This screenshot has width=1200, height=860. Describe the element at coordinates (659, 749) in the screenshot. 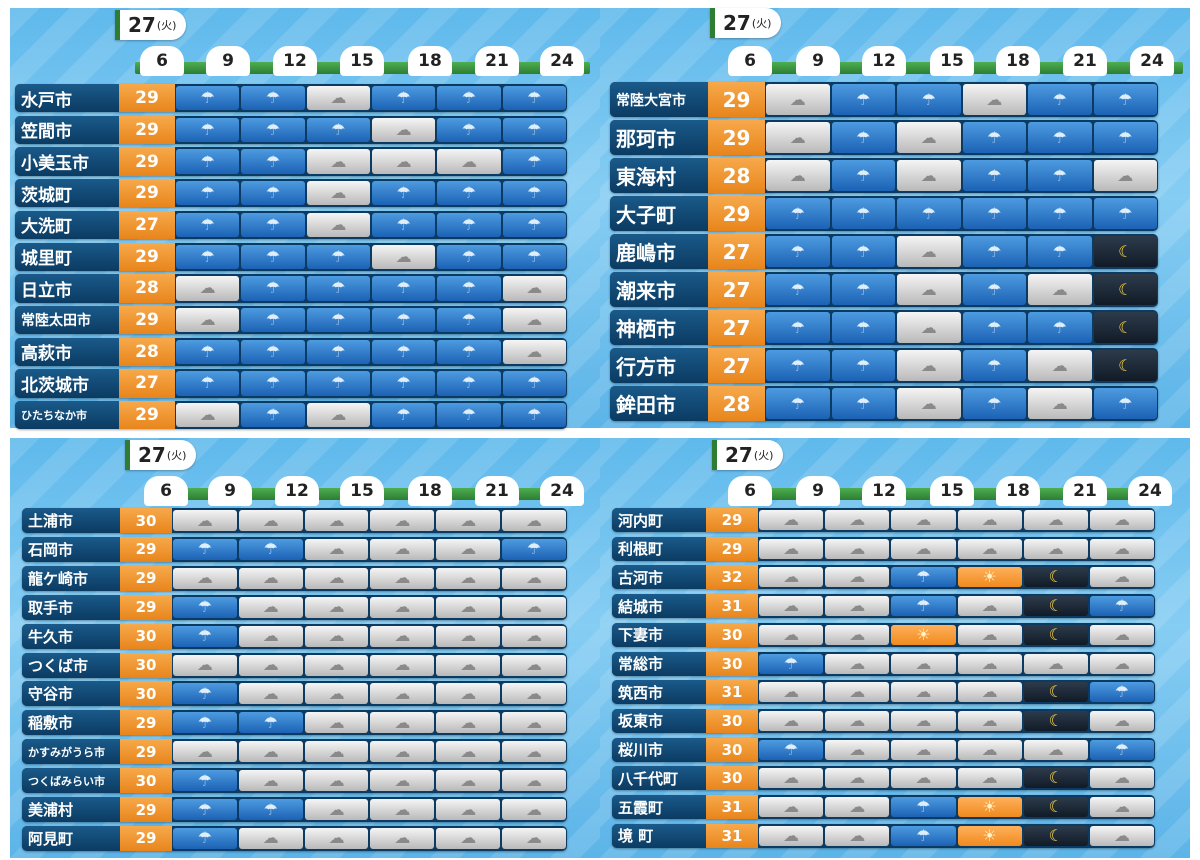

I see `city-name: 桜川市` at that location.